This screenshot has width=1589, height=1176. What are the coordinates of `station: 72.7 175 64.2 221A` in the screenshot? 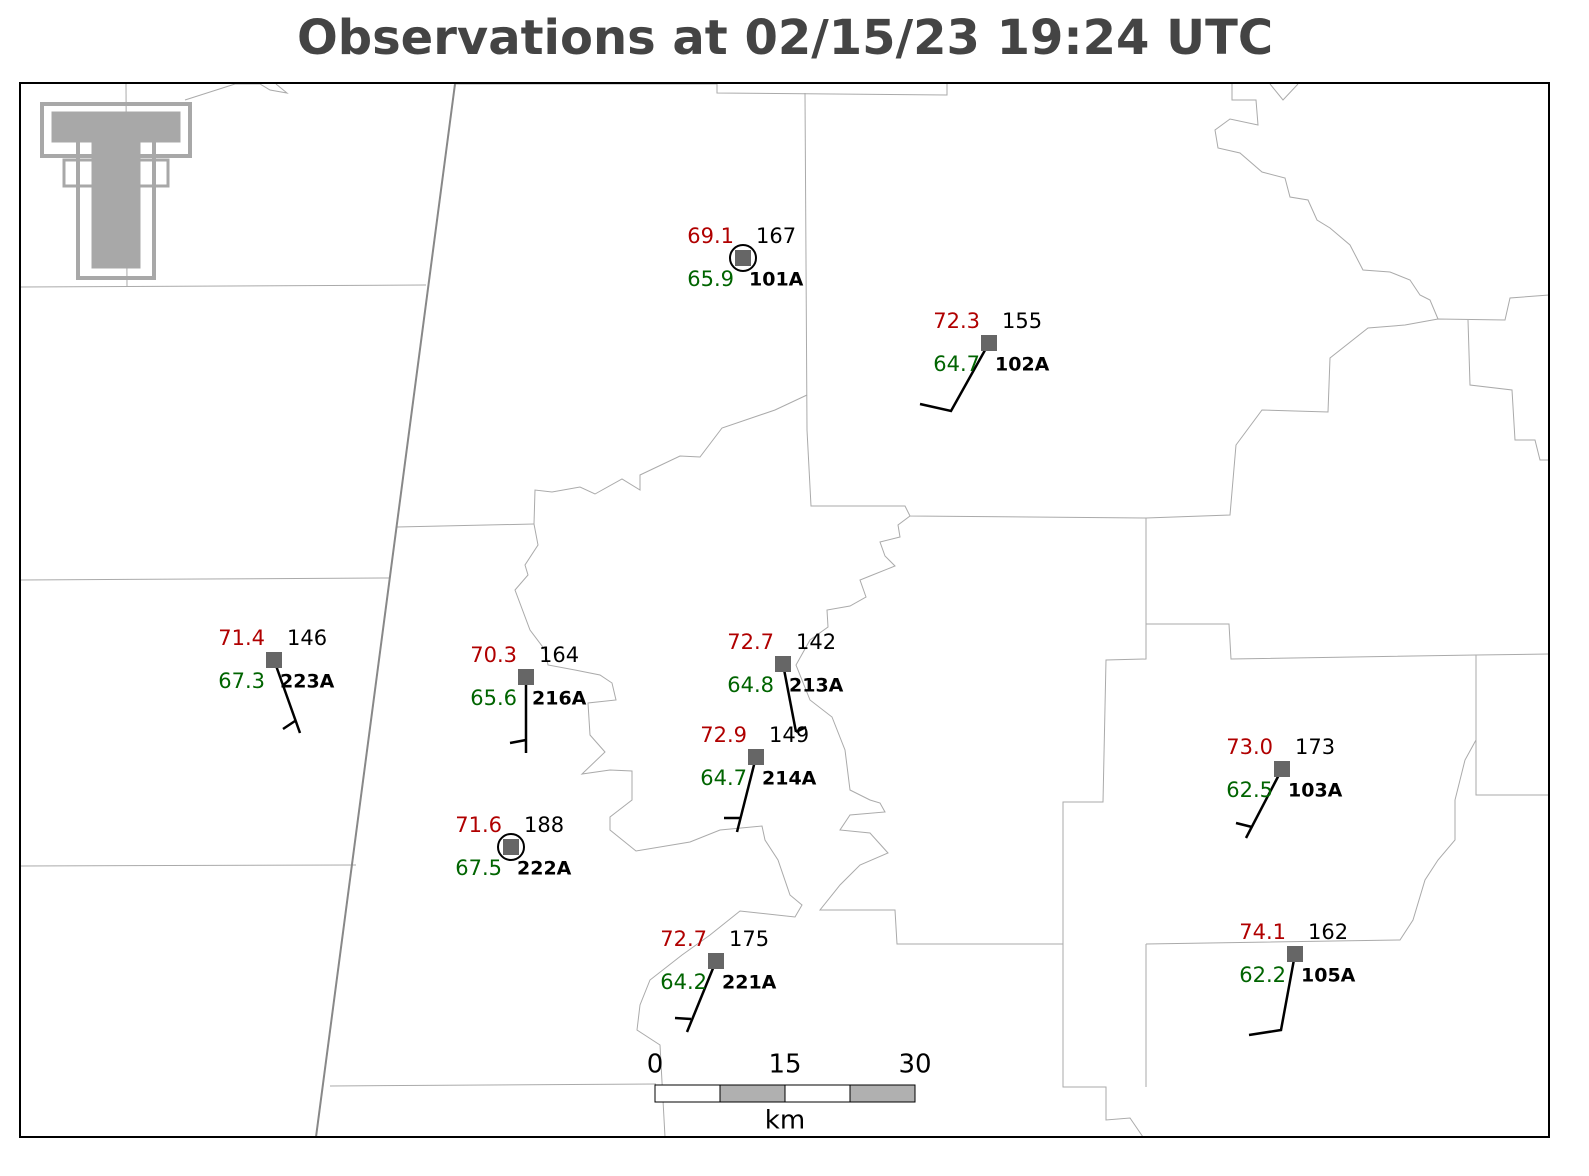 It's located at (718, 980).